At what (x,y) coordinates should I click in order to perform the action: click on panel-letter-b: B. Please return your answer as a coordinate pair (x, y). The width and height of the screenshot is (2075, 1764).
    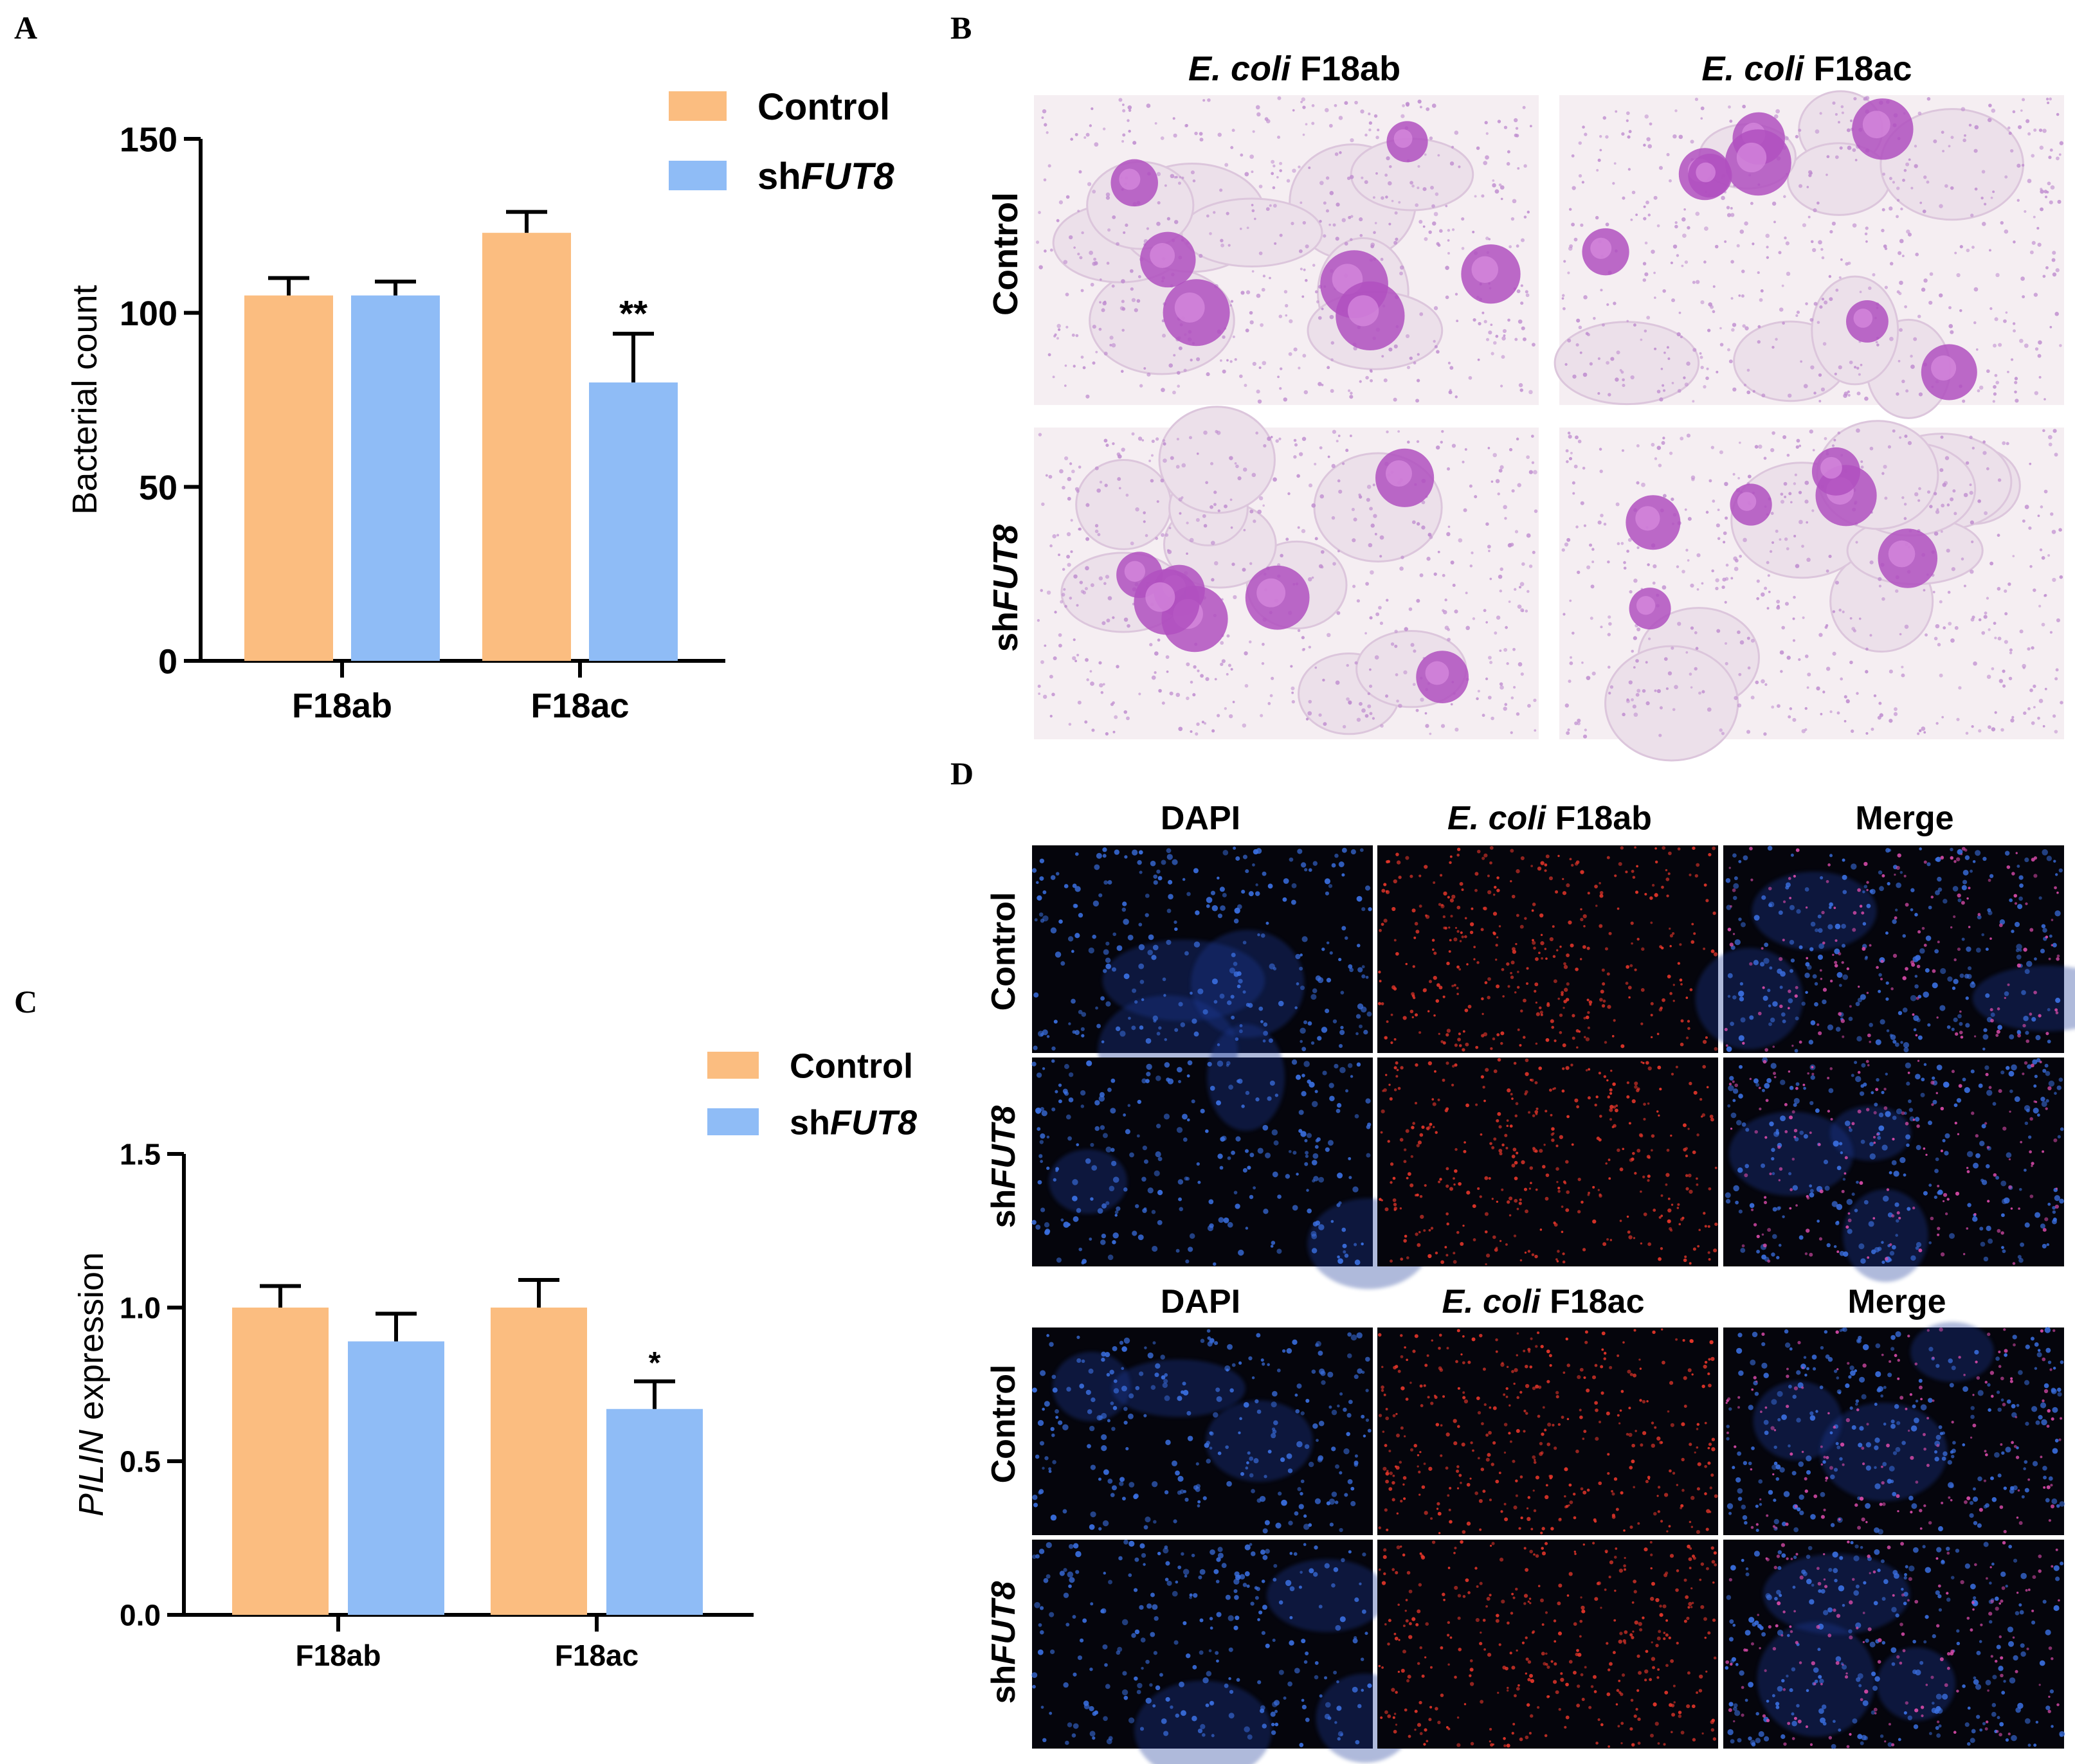
    Looking at the image, I should click on (961, 28).